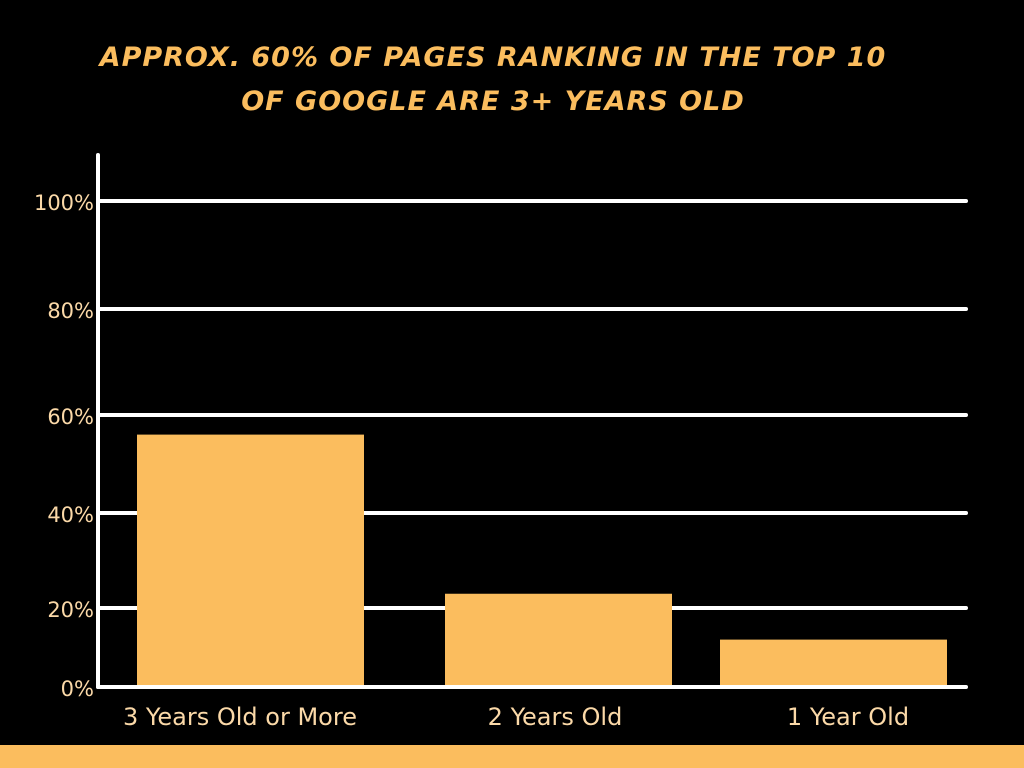 Image resolution: width=1024 pixels, height=768 pixels. What do you see at coordinates (493, 101) in the screenshot?
I see `chart-title-line-2: OF GOOGLE ARE 3+ YEARS OLD` at bounding box center [493, 101].